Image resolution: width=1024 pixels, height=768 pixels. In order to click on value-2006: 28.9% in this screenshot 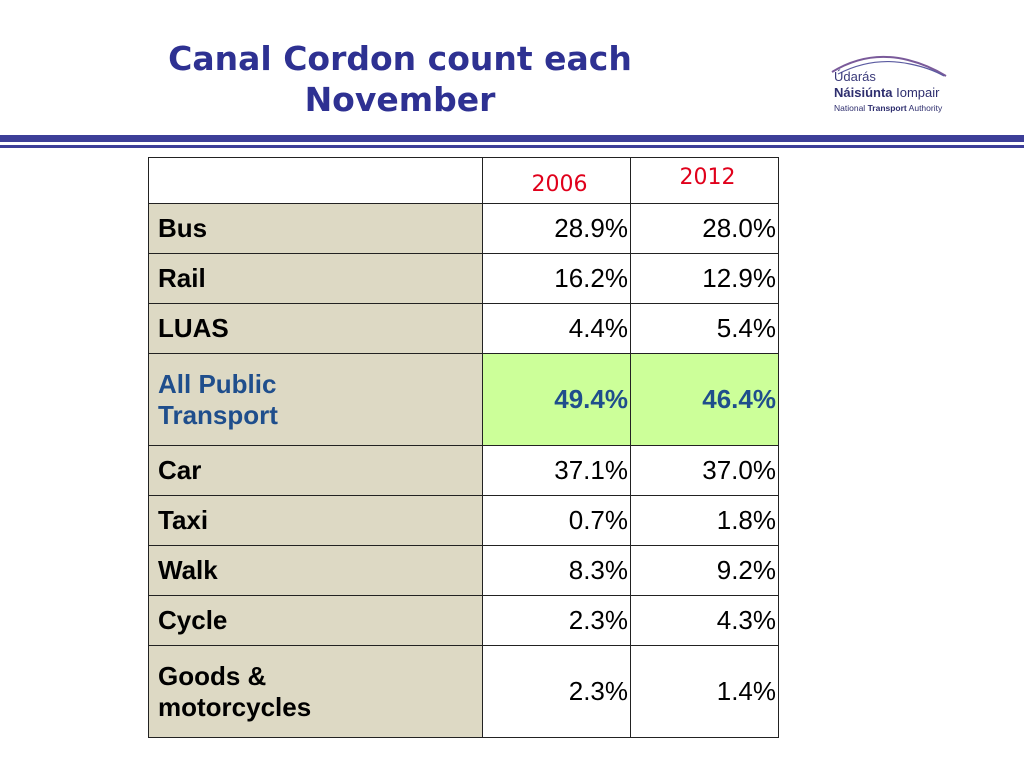, I will do `click(556, 228)`.